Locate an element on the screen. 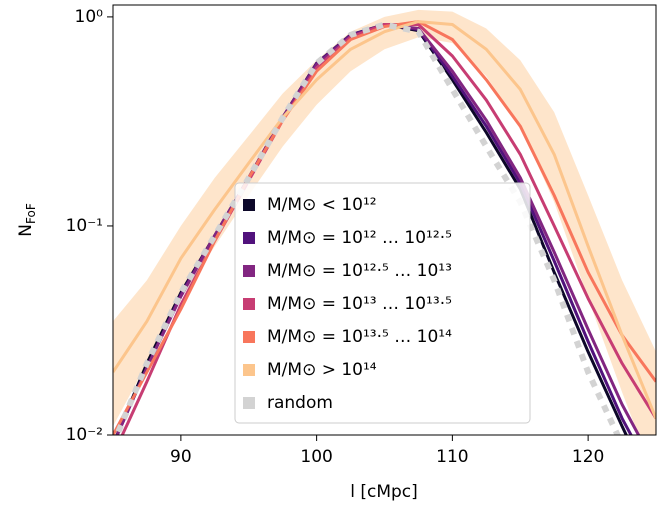  x-tick-label: 100 is located at coordinates (316, 457).